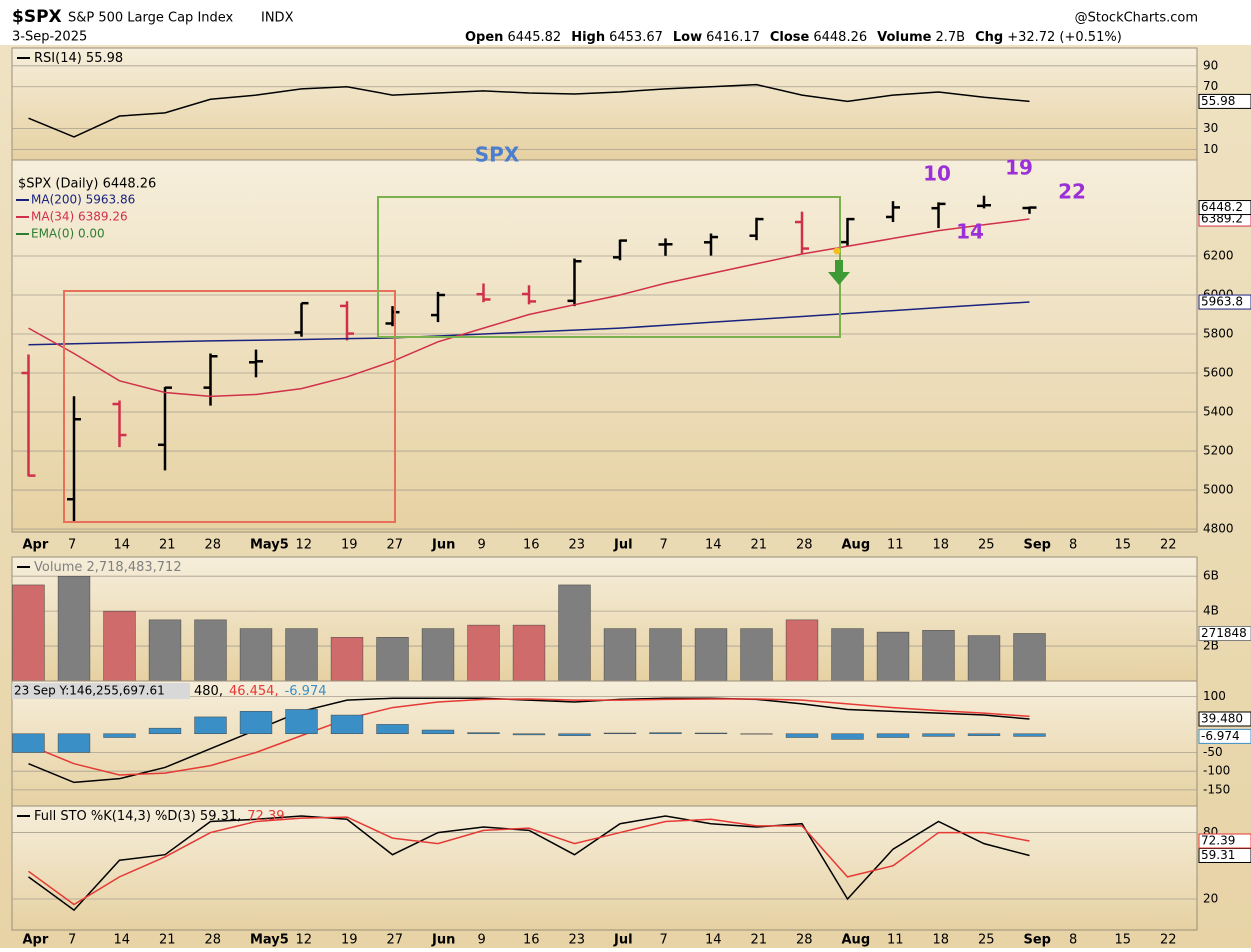 This screenshot has width=1251, height=952. Describe the element at coordinates (37, 17) in the screenshot. I see `symbol: $SPX` at that location.